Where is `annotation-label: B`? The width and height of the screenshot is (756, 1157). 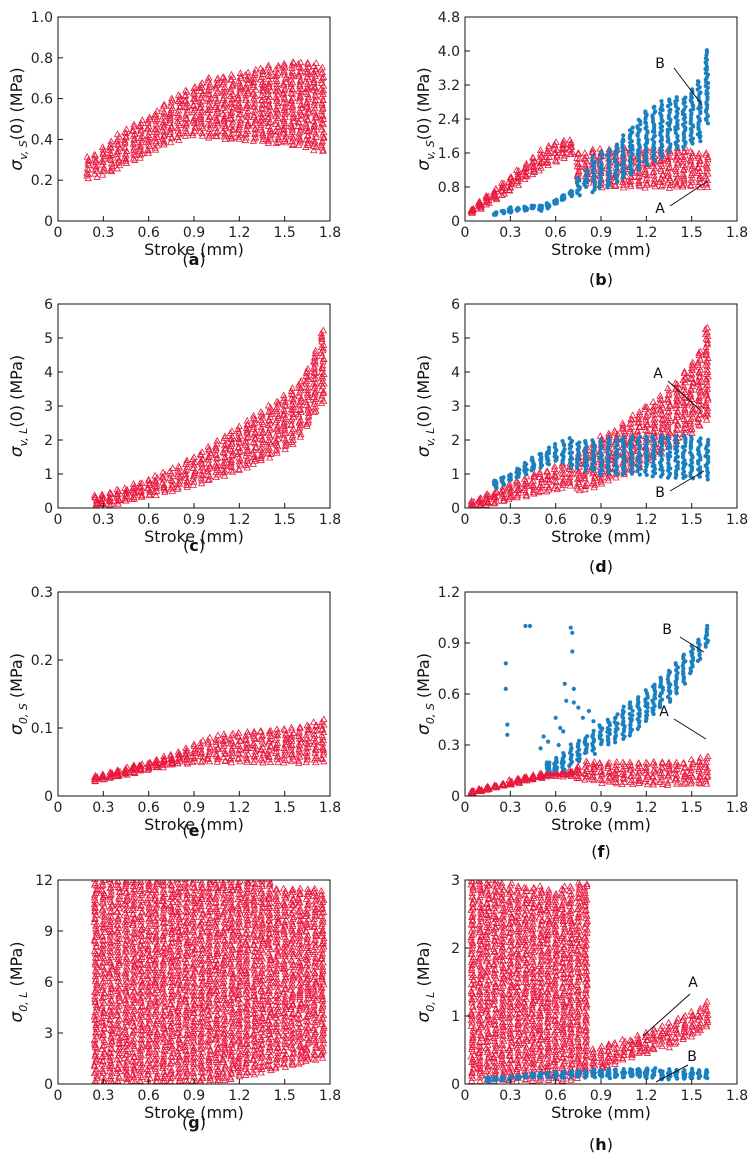 annotation-label: B is located at coordinates (660, 64).